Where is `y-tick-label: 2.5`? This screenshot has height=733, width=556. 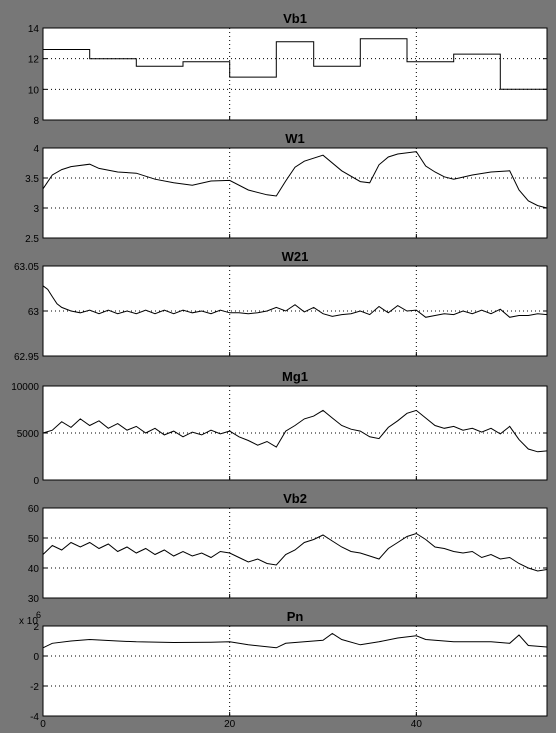
y-tick-label: 2.5 is located at coordinates (32, 239).